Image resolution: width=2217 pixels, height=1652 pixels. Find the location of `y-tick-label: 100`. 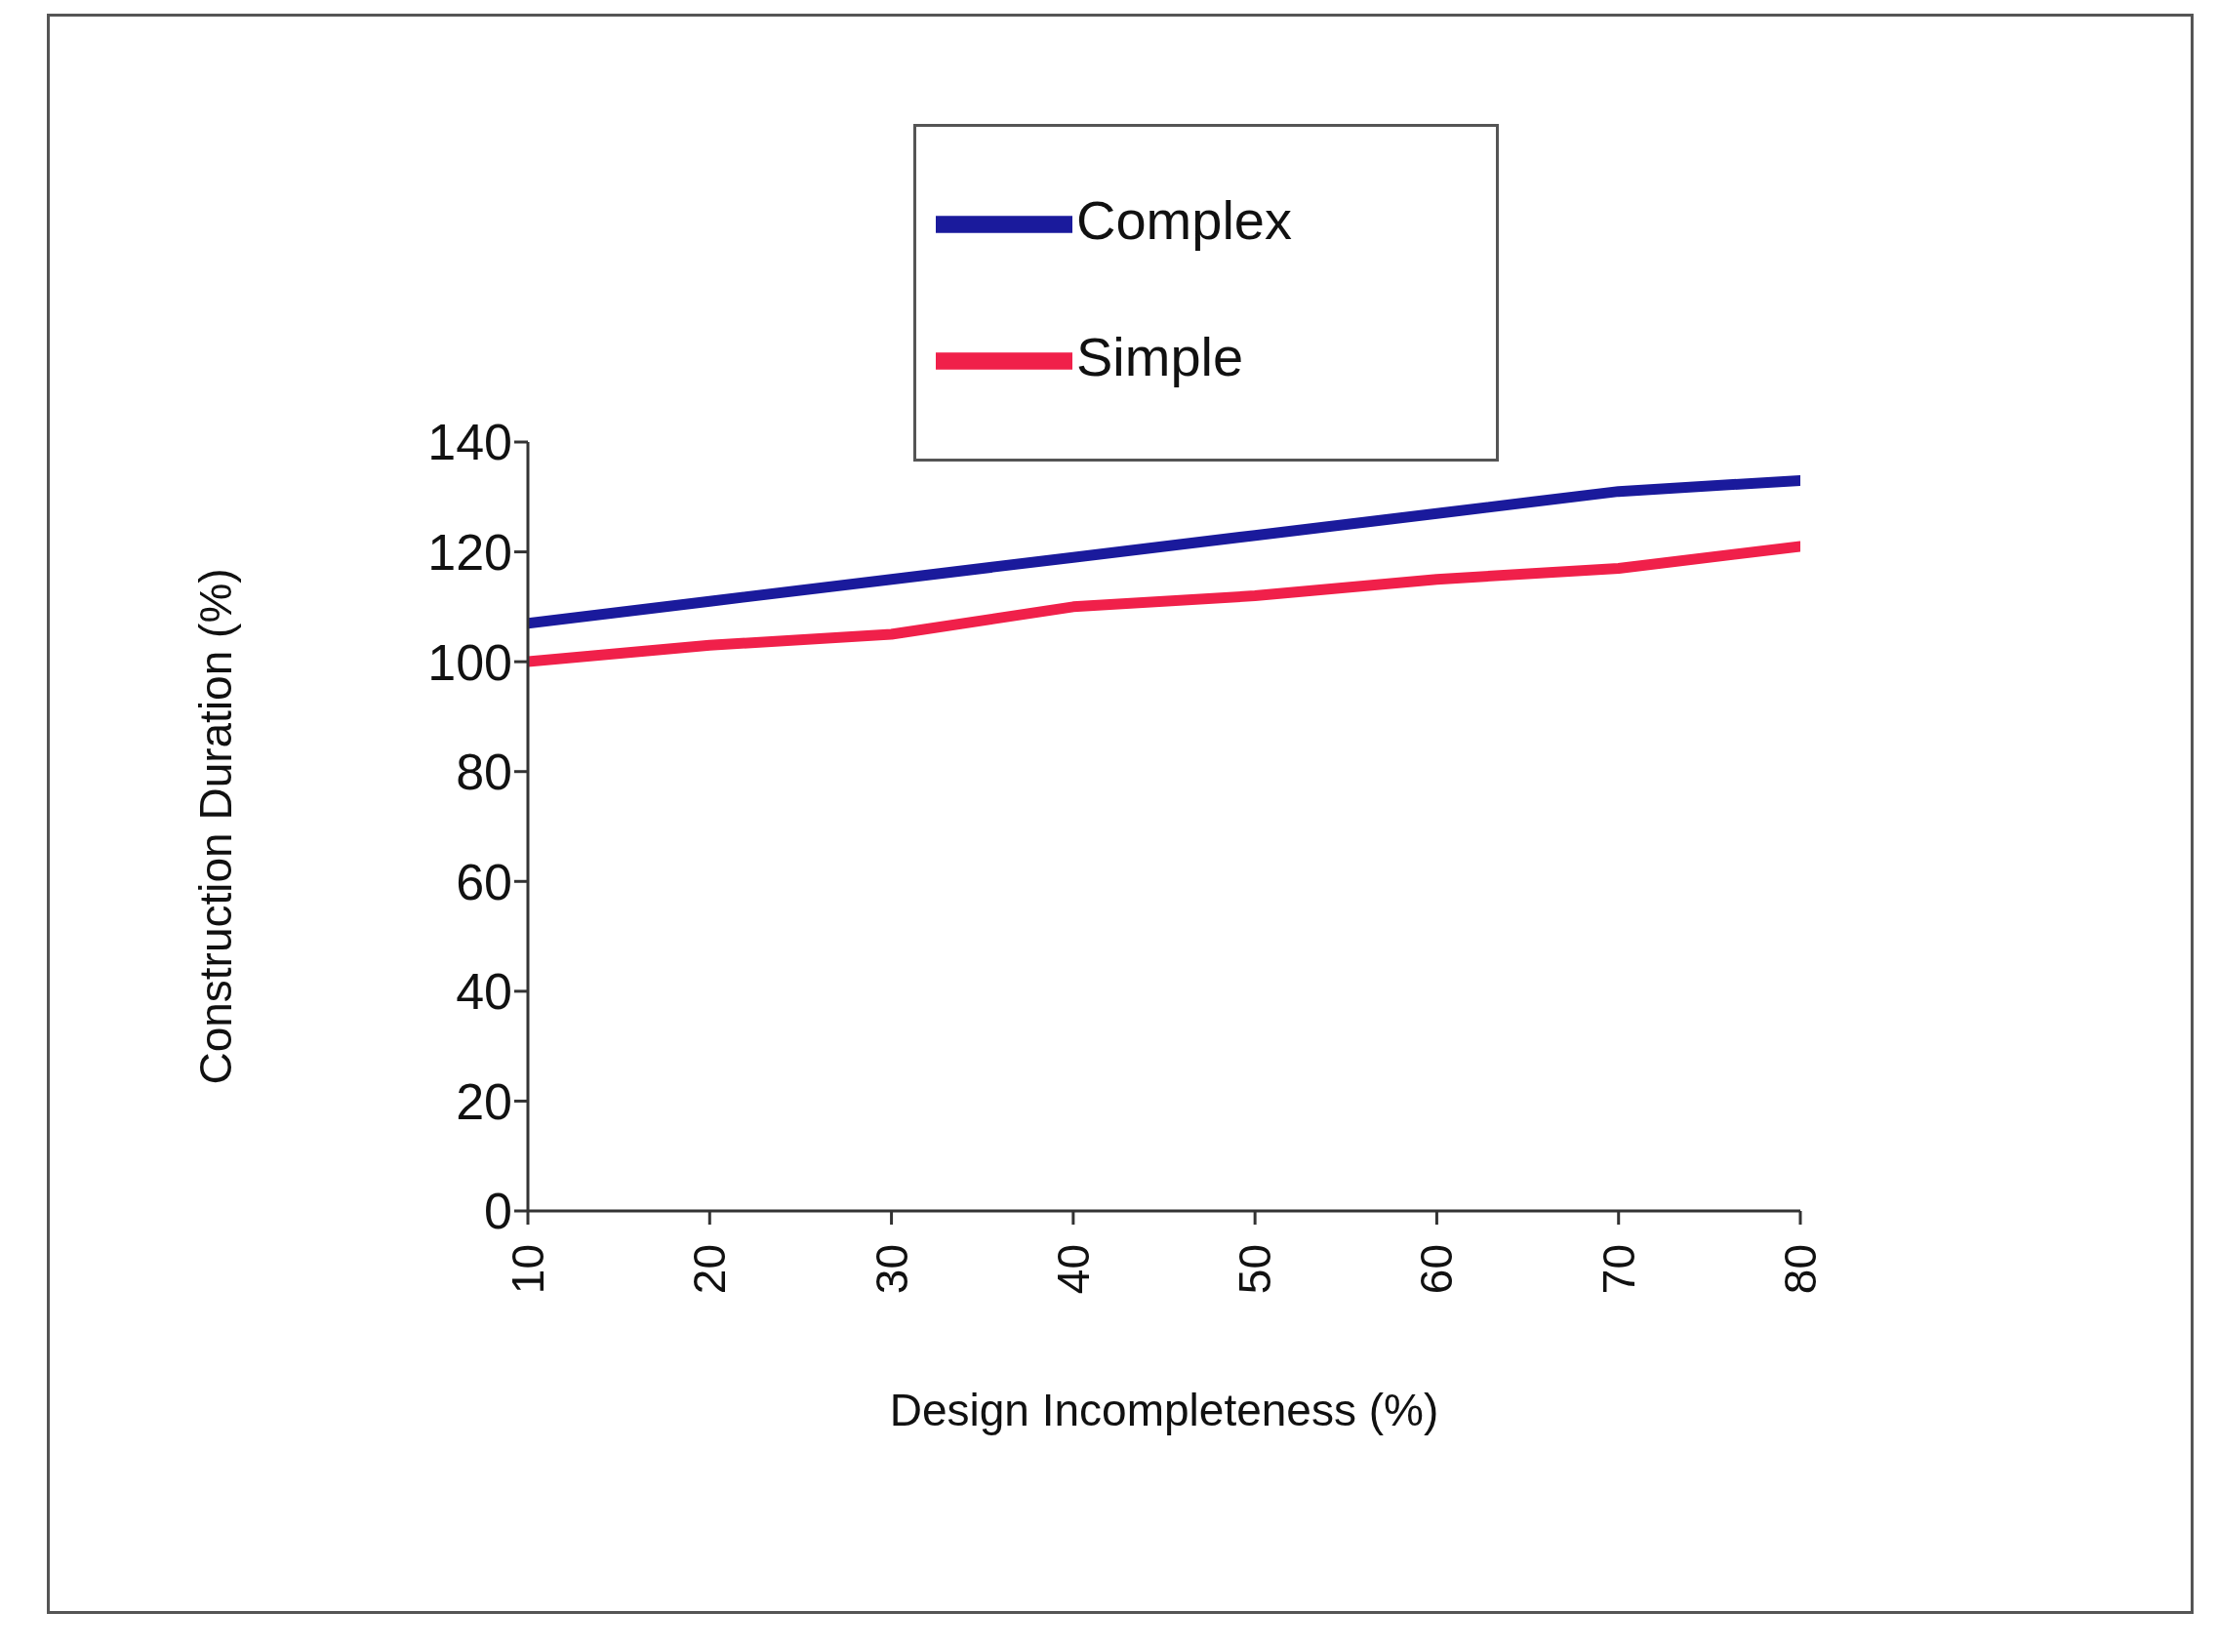

y-tick-label: 100 is located at coordinates (470, 662).